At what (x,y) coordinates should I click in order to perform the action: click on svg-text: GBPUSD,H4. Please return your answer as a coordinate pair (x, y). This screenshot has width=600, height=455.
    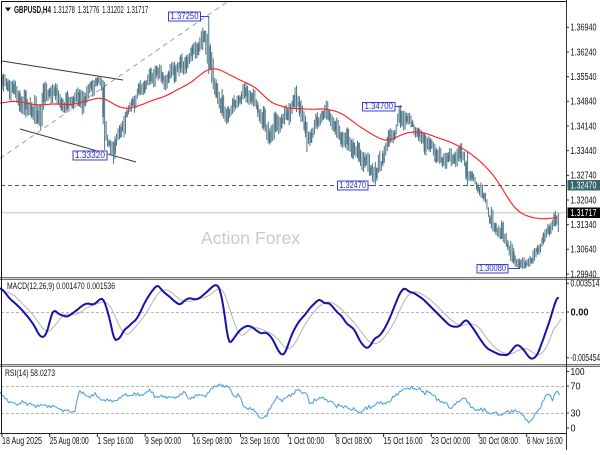
    Looking at the image, I should click on (32, 10).